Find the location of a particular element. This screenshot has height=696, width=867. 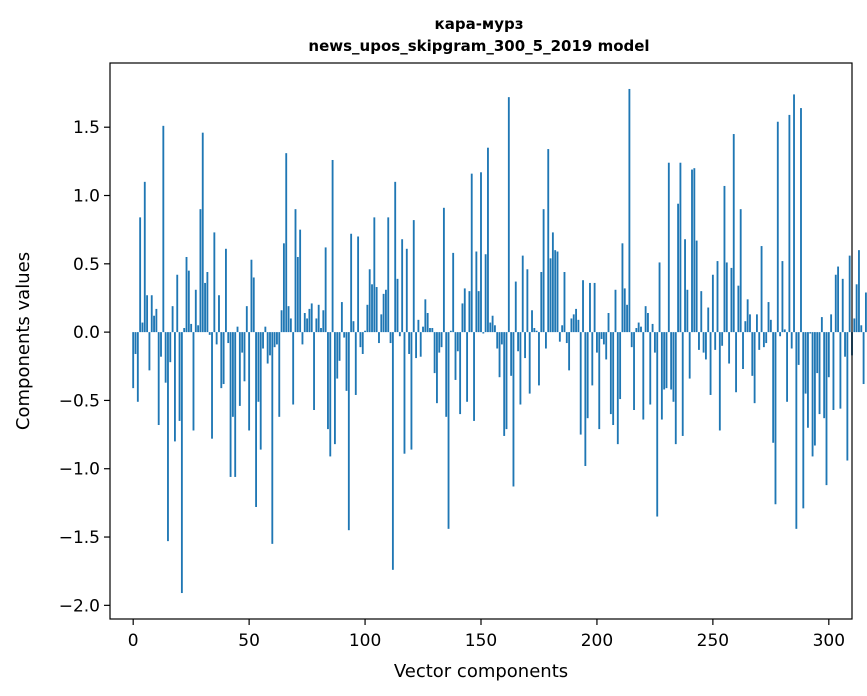

x-tick-label: 100 is located at coordinates (365, 641).